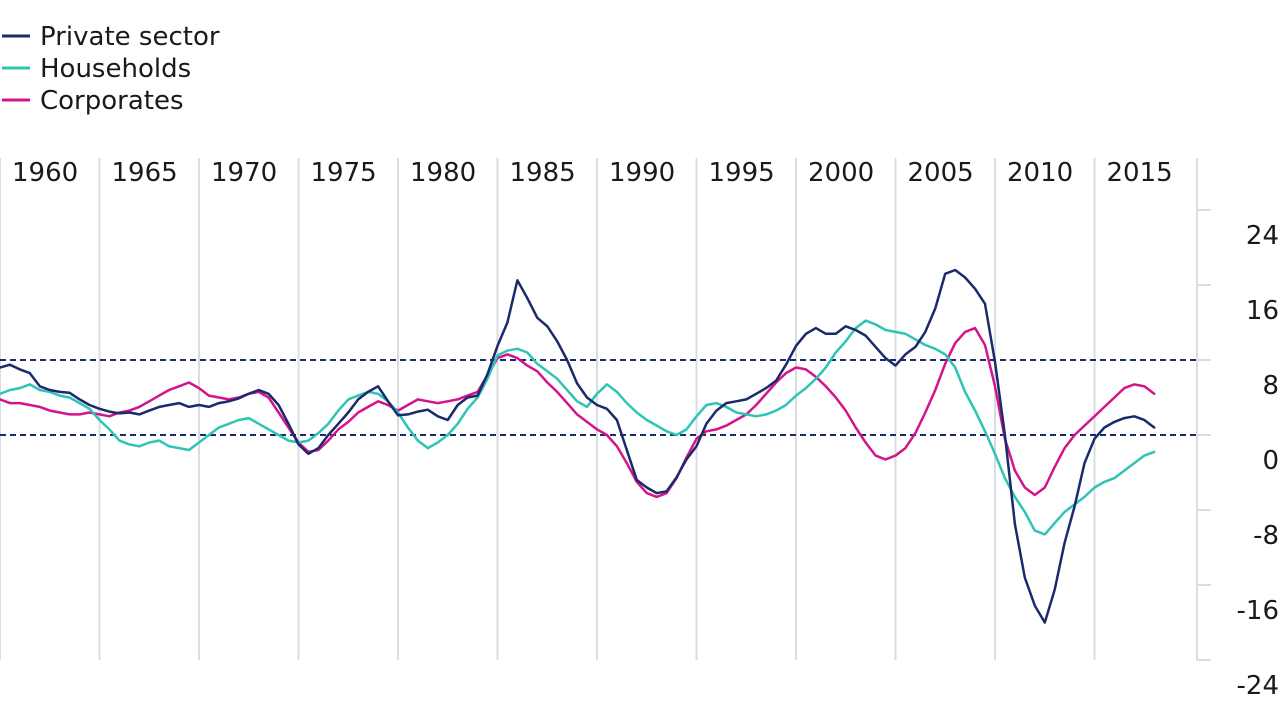 This screenshot has height=720, width=1280. Describe the element at coordinates (1266, 536) in the screenshot. I see `y-tick-label: -8` at that location.